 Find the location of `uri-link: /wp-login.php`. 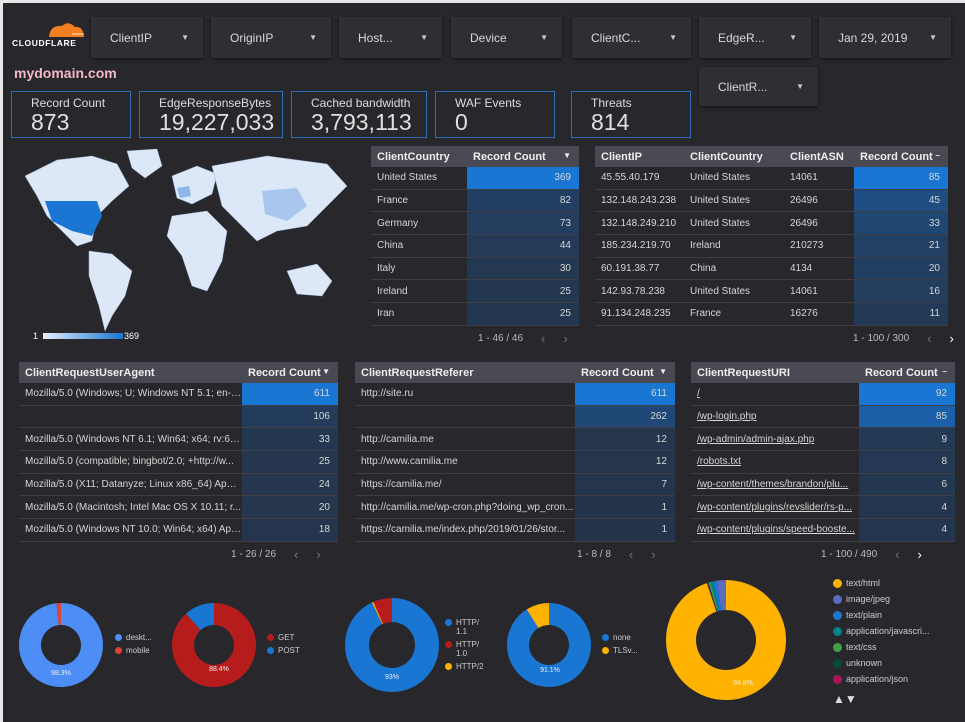

uri-link: /wp-login.php is located at coordinates (727, 417).